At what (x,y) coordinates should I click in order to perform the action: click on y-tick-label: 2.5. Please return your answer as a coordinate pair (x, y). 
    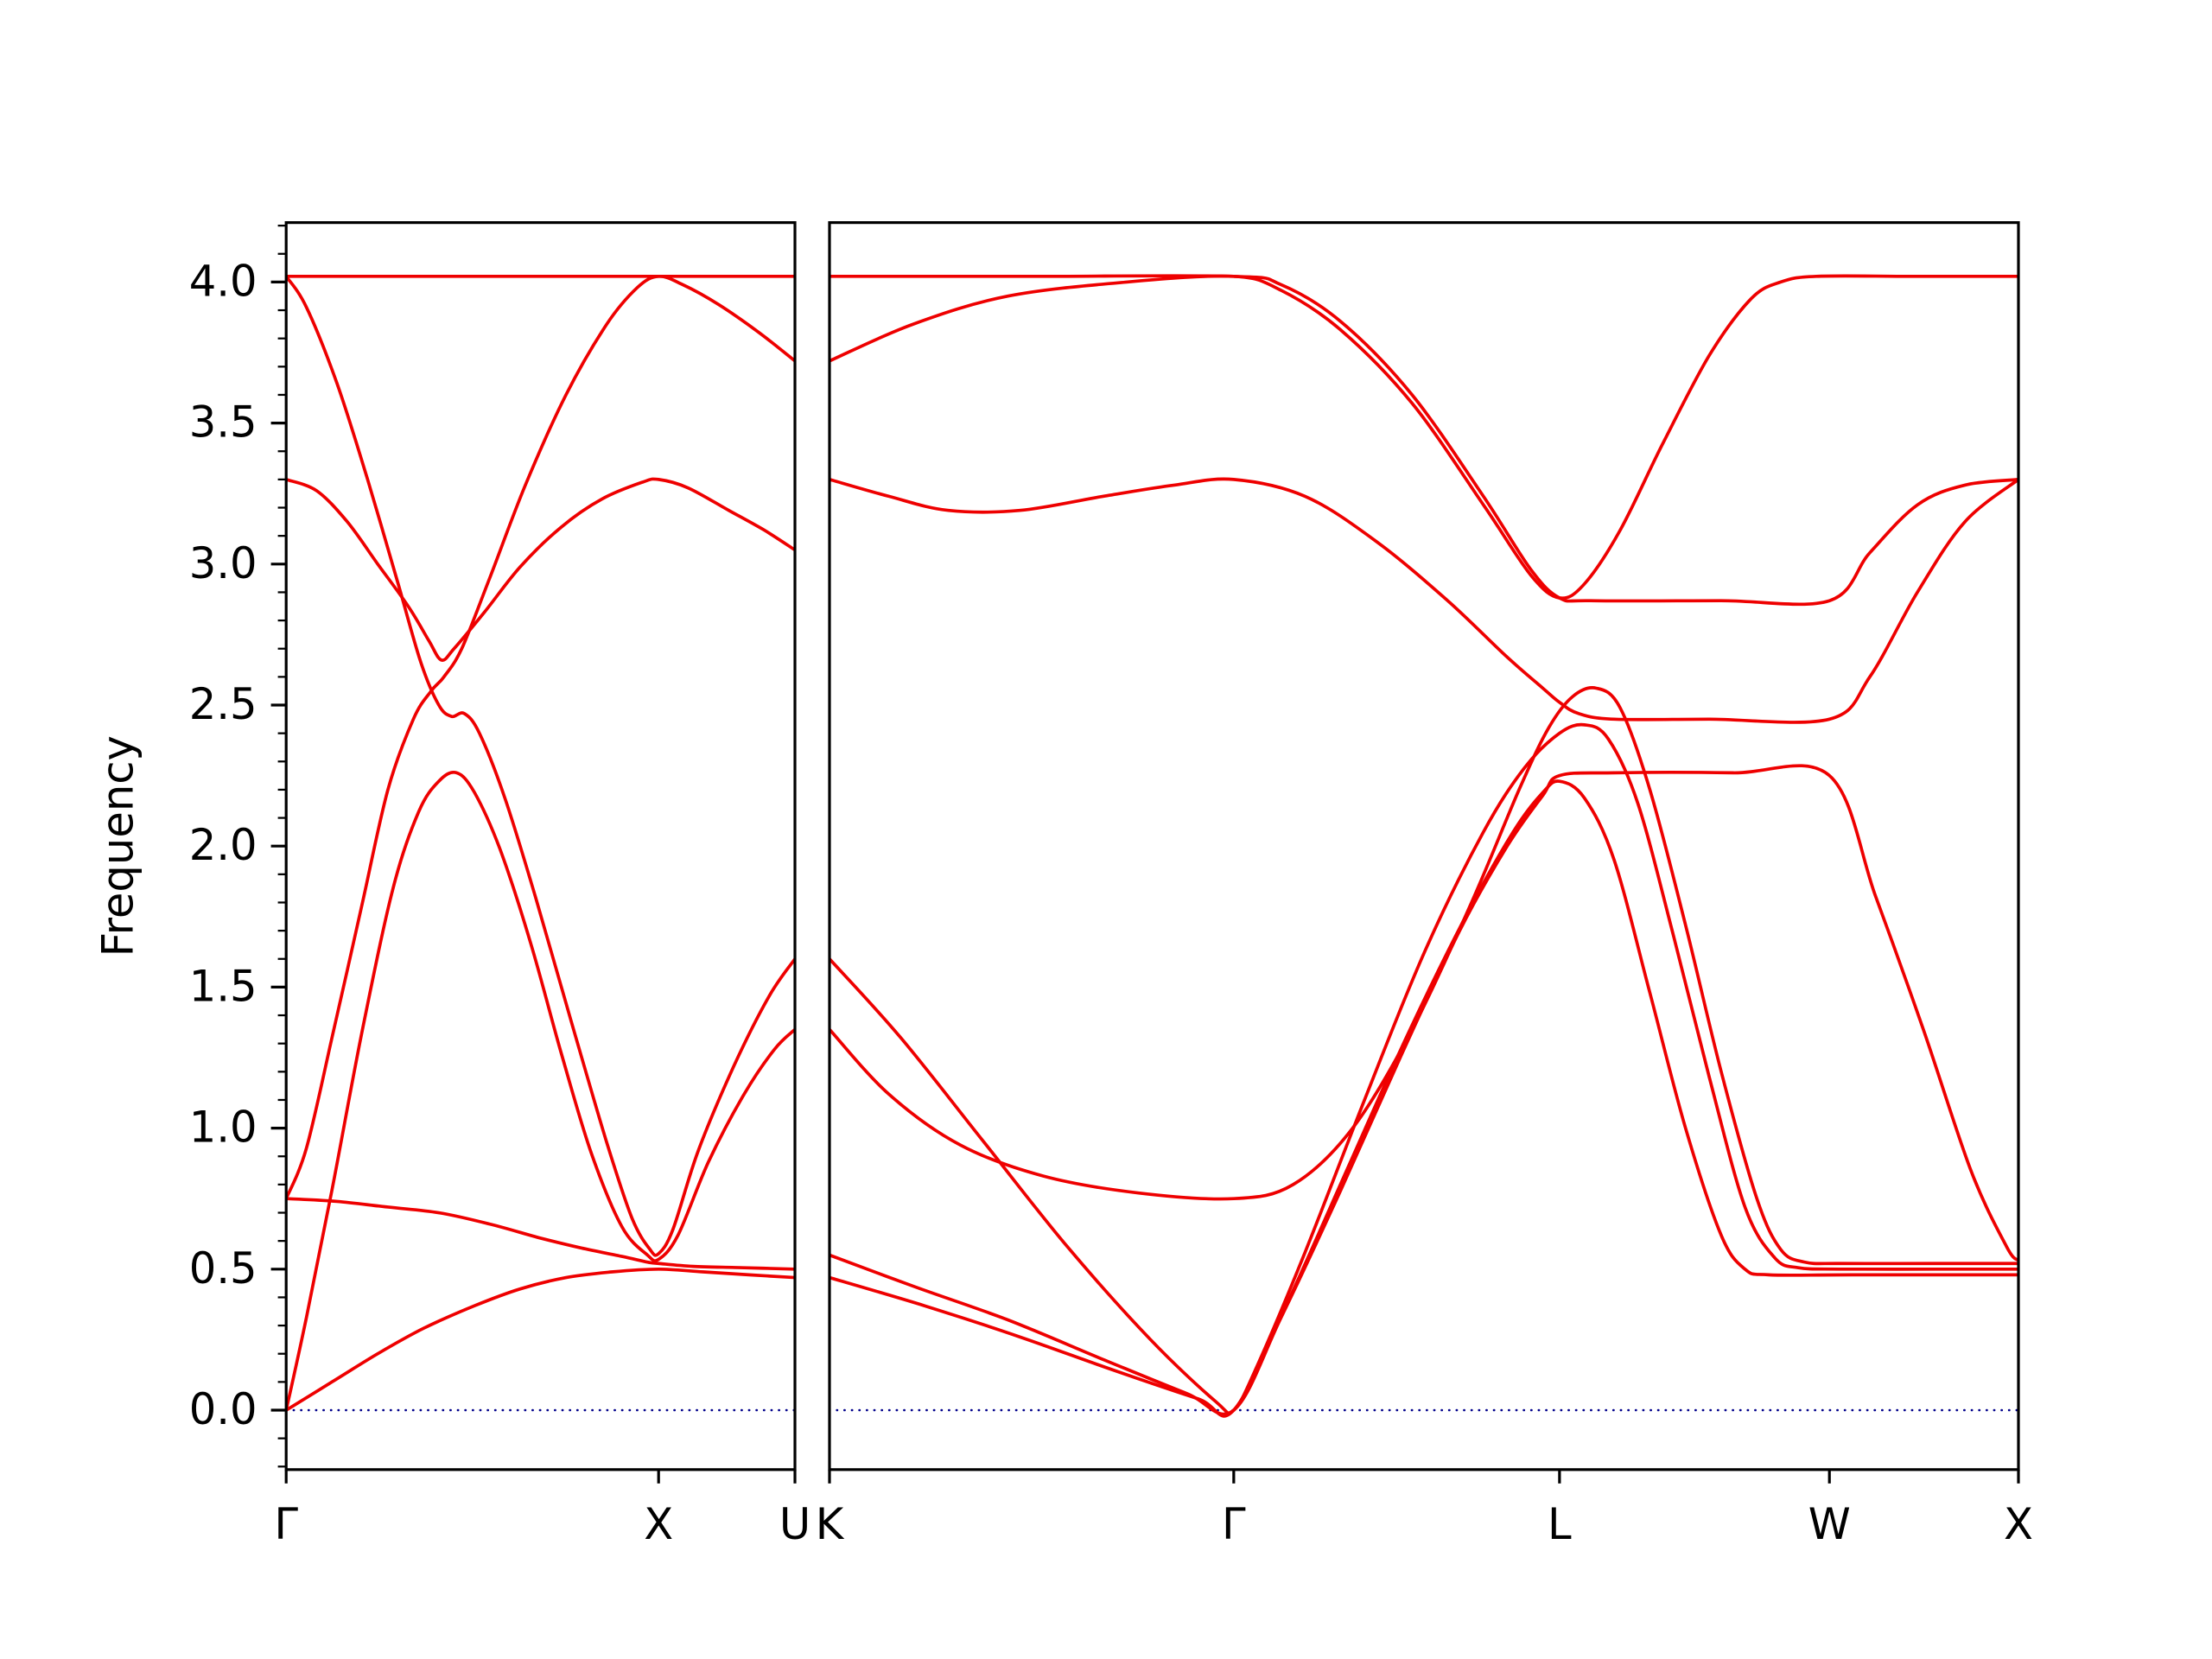
    Looking at the image, I should click on (223, 704).